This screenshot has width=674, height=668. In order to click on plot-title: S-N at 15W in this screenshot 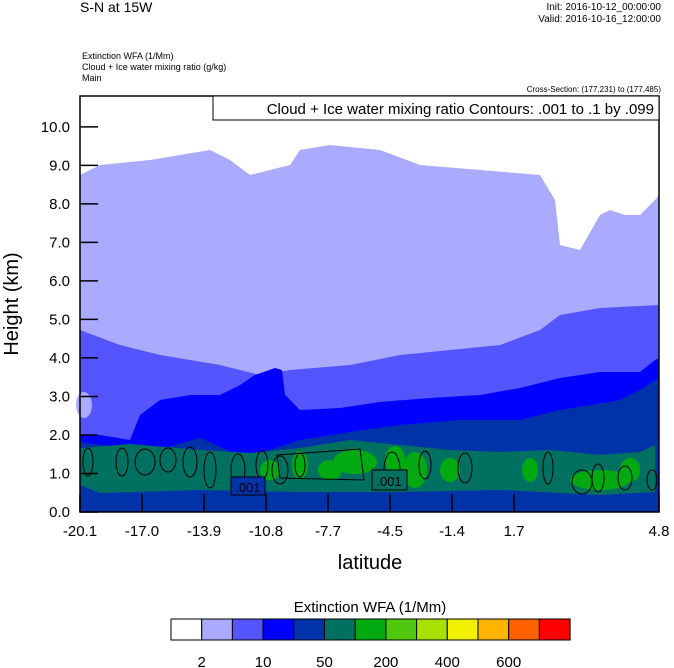, I will do `click(116, 7)`.